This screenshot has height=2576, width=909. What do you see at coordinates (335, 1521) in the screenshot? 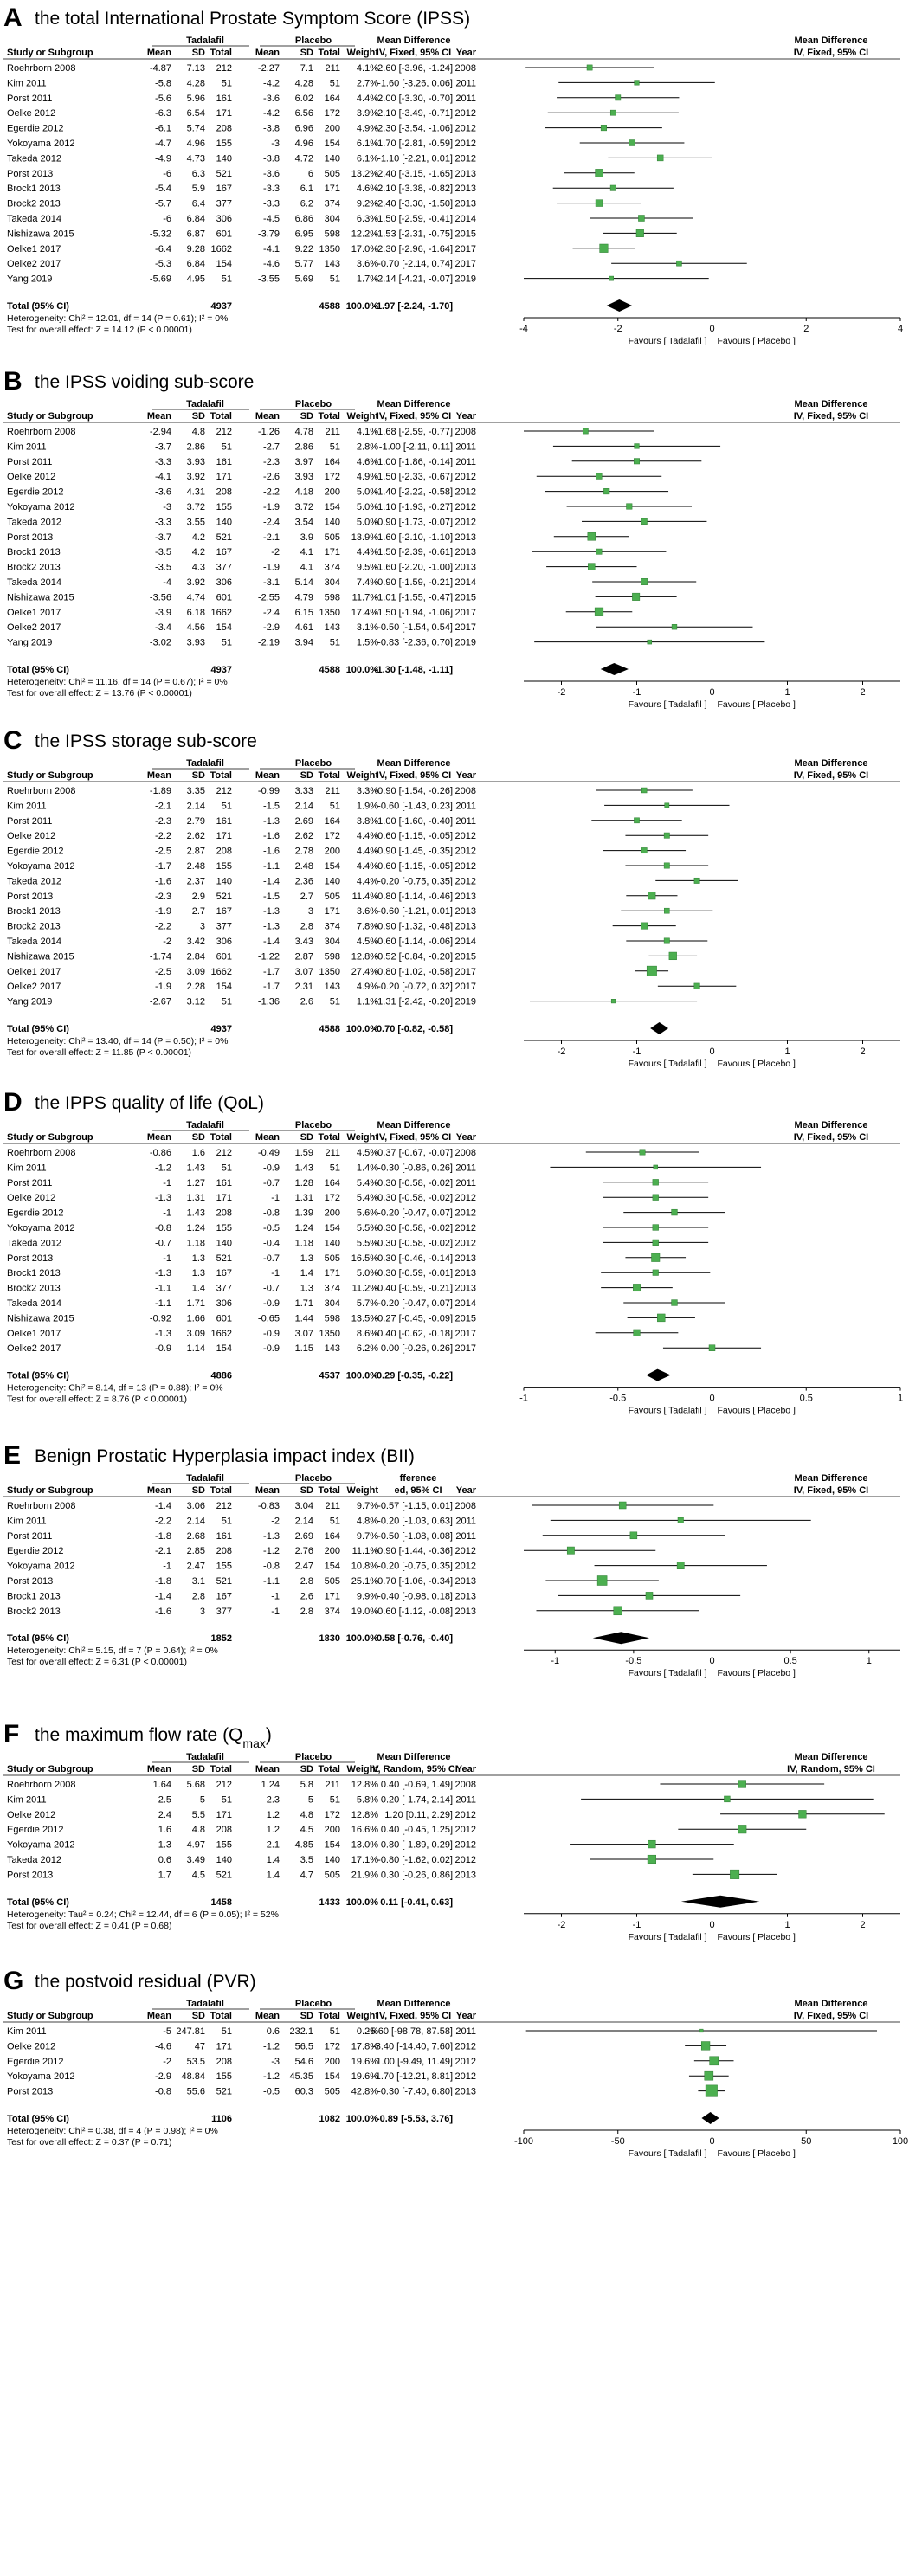
I see `total2-value: 51` at bounding box center [335, 1521].